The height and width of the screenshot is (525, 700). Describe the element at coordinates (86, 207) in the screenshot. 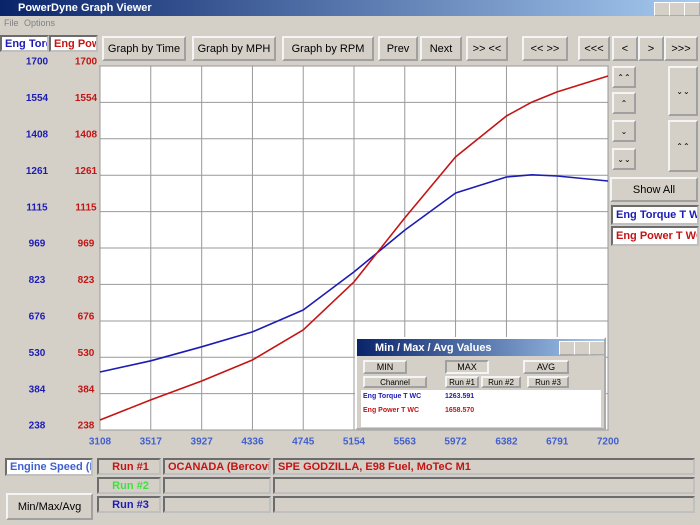

I see `y2-tick-label: 1115` at that location.